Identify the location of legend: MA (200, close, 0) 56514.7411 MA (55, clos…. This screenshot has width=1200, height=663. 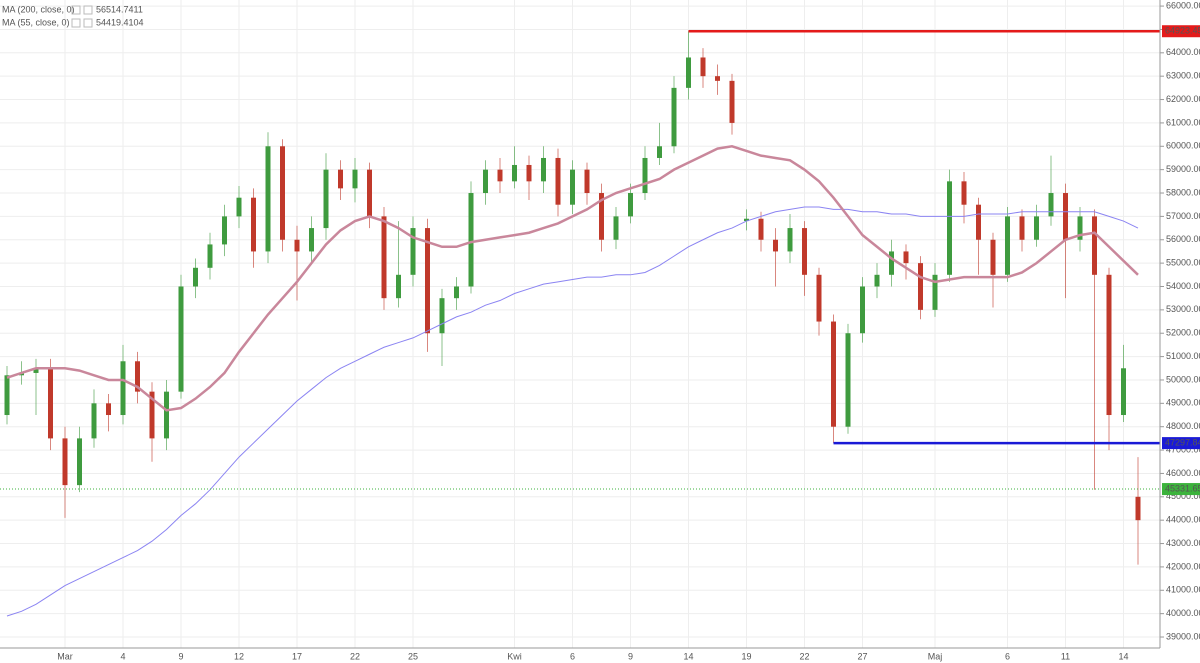
(73, 16).